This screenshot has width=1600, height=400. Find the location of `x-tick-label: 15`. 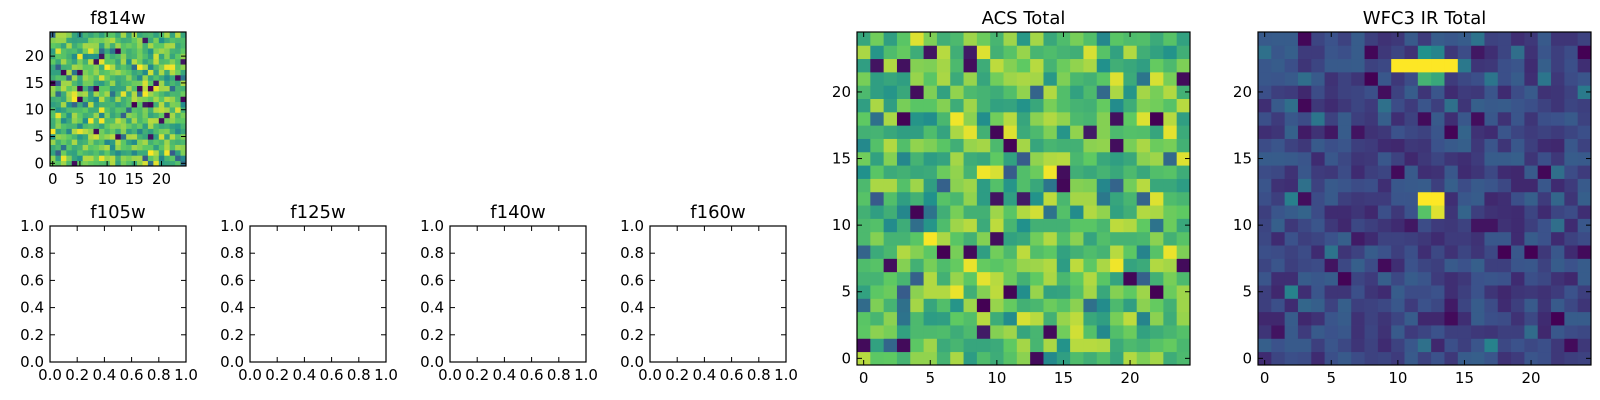

x-tick-label: 15 is located at coordinates (1464, 378).